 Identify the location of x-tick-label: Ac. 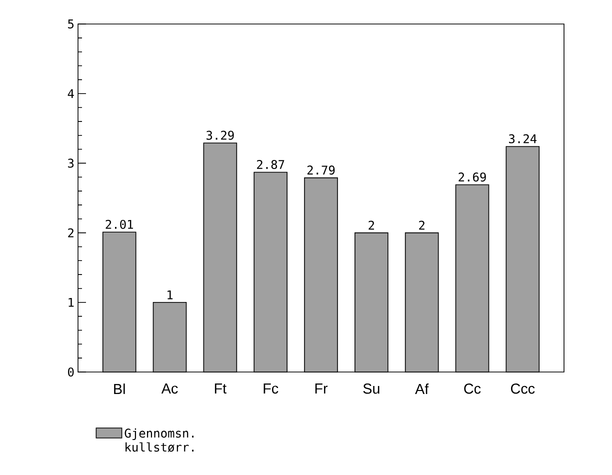
(169, 389).